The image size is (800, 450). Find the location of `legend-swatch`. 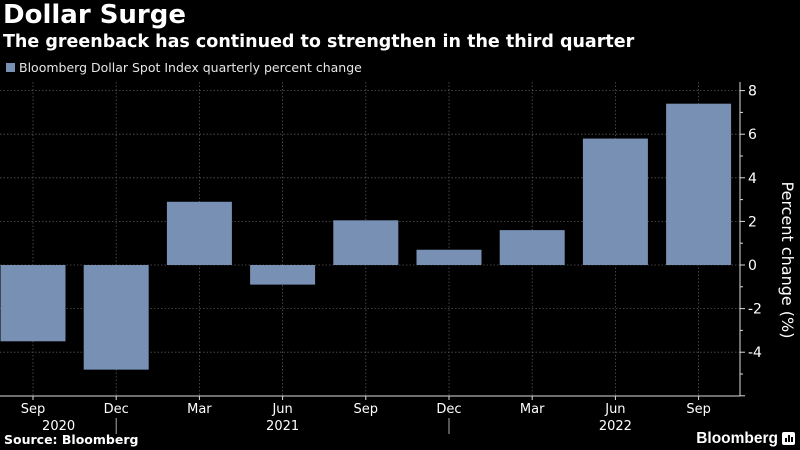

legend-swatch is located at coordinates (10, 67).